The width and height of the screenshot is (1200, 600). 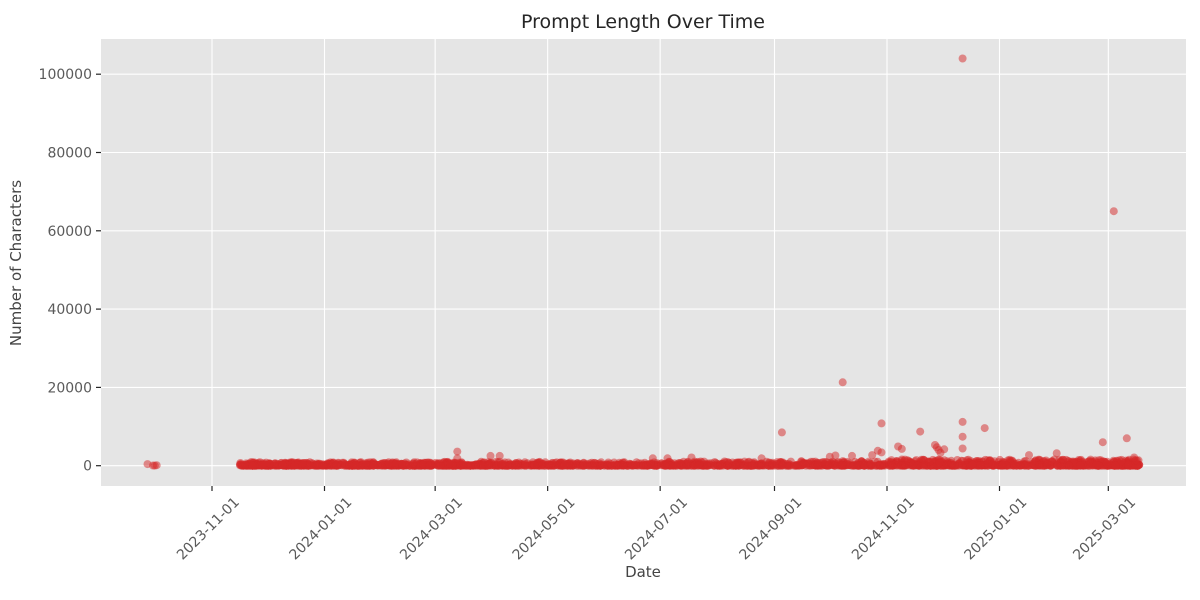 What do you see at coordinates (69, 388) in the screenshot?
I see `y-tick-label: 20000` at bounding box center [69, 388].